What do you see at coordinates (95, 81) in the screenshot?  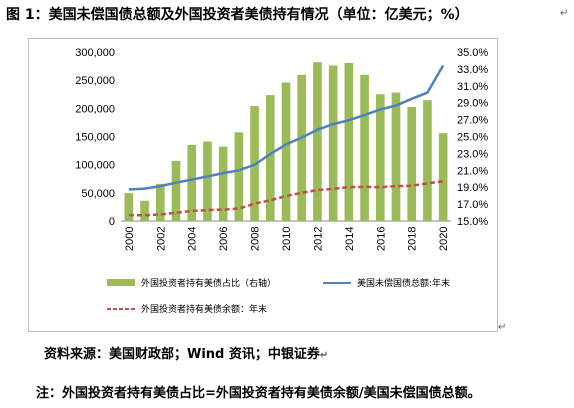 I see `y-left-tick-label: 250,000` at bounding box center [95, 81].